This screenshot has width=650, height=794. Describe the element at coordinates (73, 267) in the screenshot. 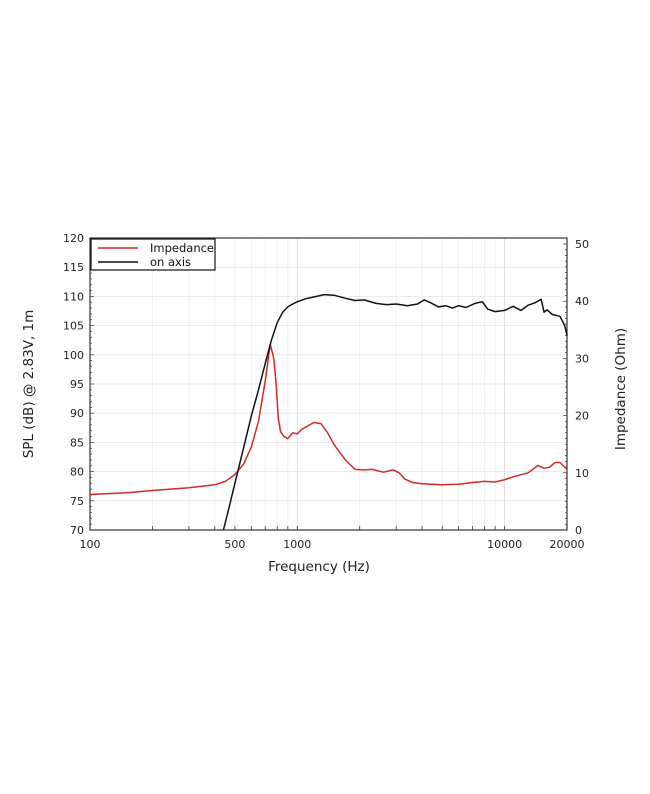

I see `y-tick-label-left: 115` at that location.